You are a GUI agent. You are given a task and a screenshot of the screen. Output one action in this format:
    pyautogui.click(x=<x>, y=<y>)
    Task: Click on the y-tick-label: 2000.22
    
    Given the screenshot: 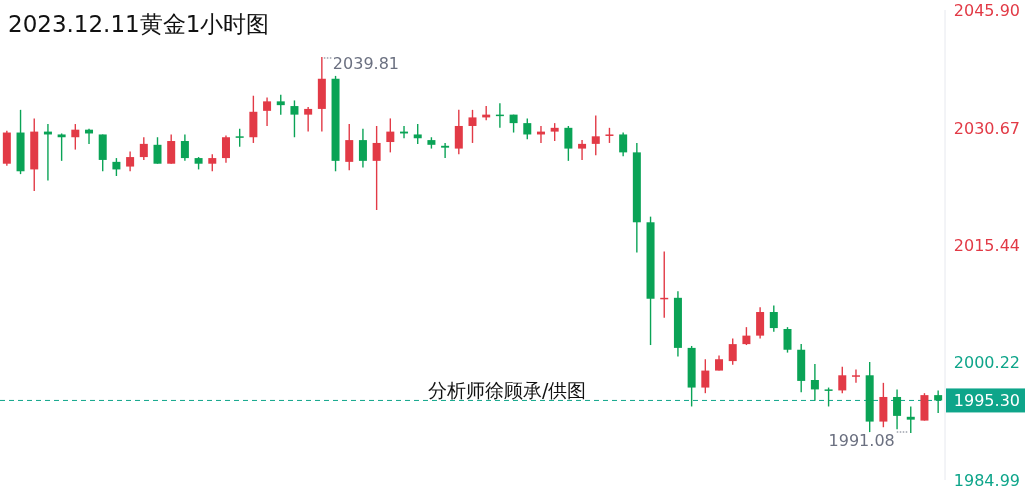 What is the action you would take?
    pyautogui.click(x=986, y=363)
    